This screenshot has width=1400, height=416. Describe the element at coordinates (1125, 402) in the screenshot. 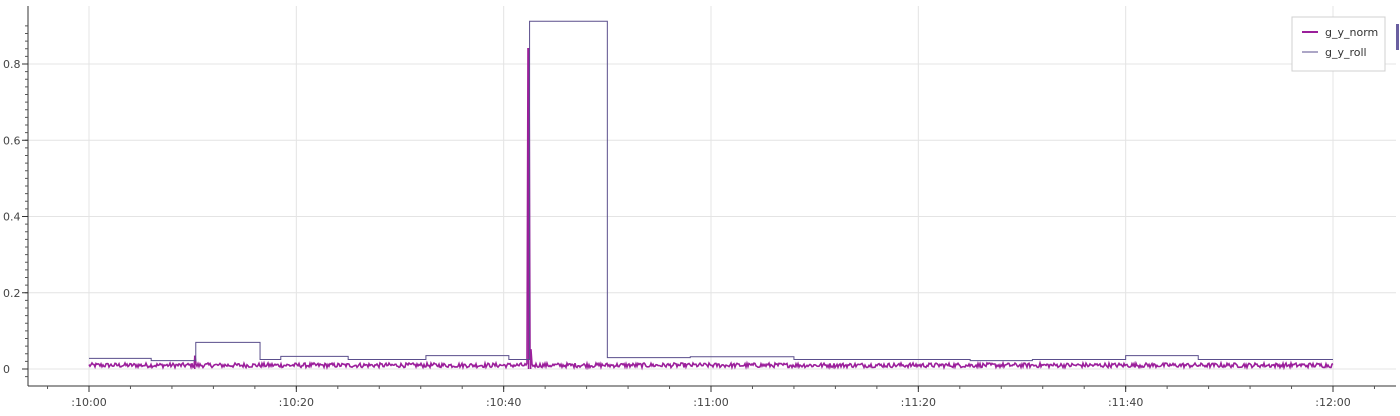

I see `x-tick-label: :11:40` at that location.